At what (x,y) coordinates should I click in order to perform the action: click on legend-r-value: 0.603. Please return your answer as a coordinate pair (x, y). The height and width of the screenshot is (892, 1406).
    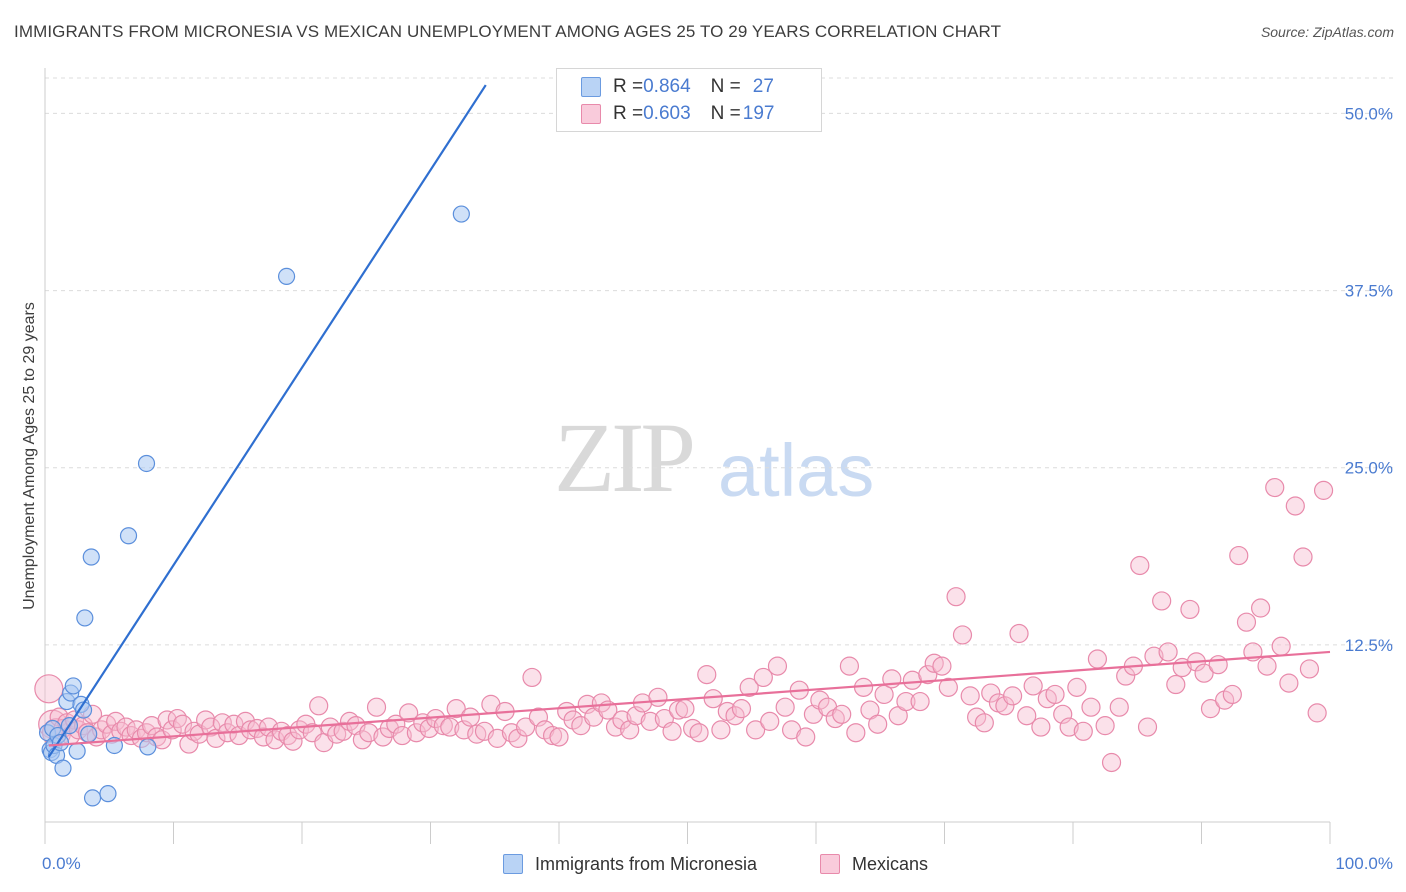
    Looking at the image, I should click on (667, 113).